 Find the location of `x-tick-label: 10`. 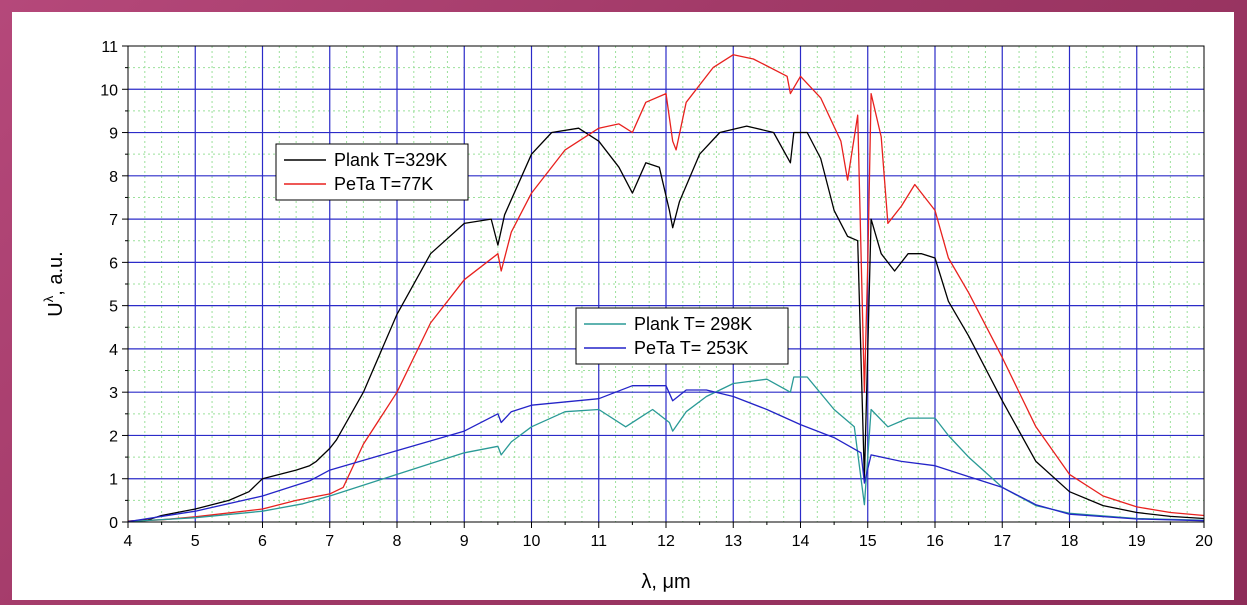

x-tick-label: 10 is located at coordinates (532, 541).